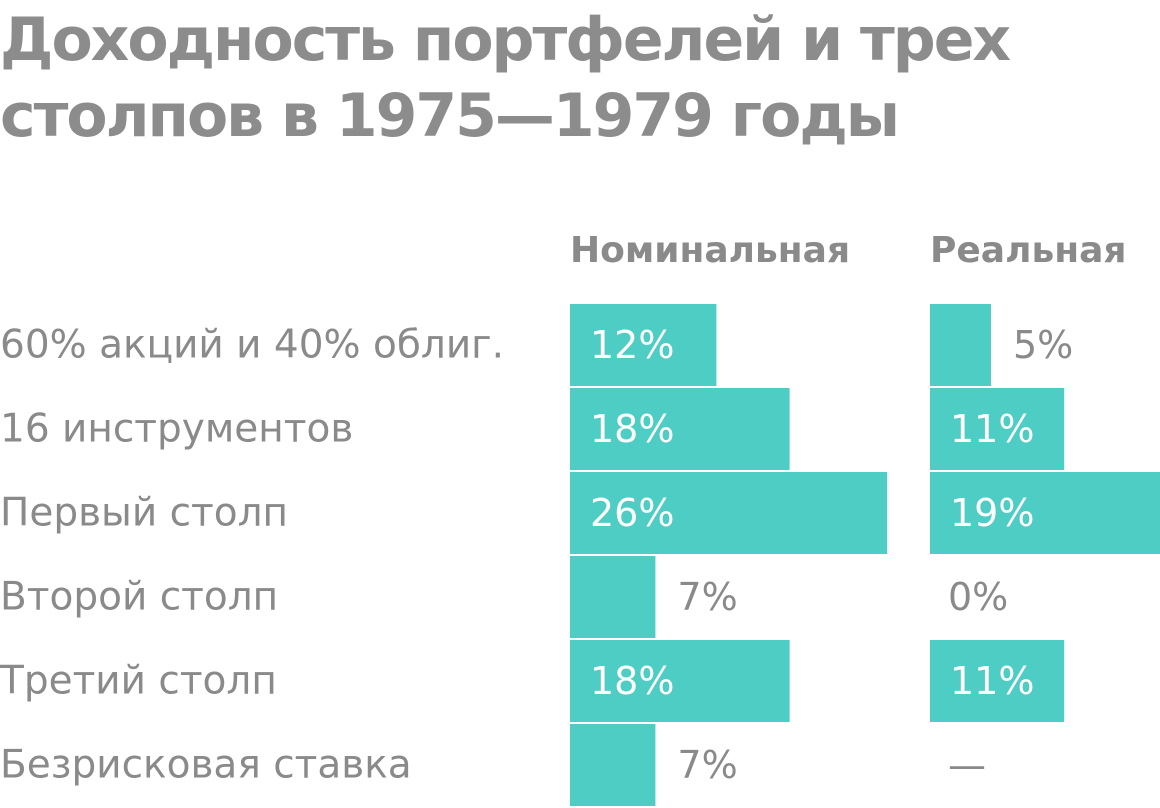  What do you see at coordinates (632, 513) in the screenshot?
I see `value-label-nominal-2: 26%` at bounding box center [632, 513].